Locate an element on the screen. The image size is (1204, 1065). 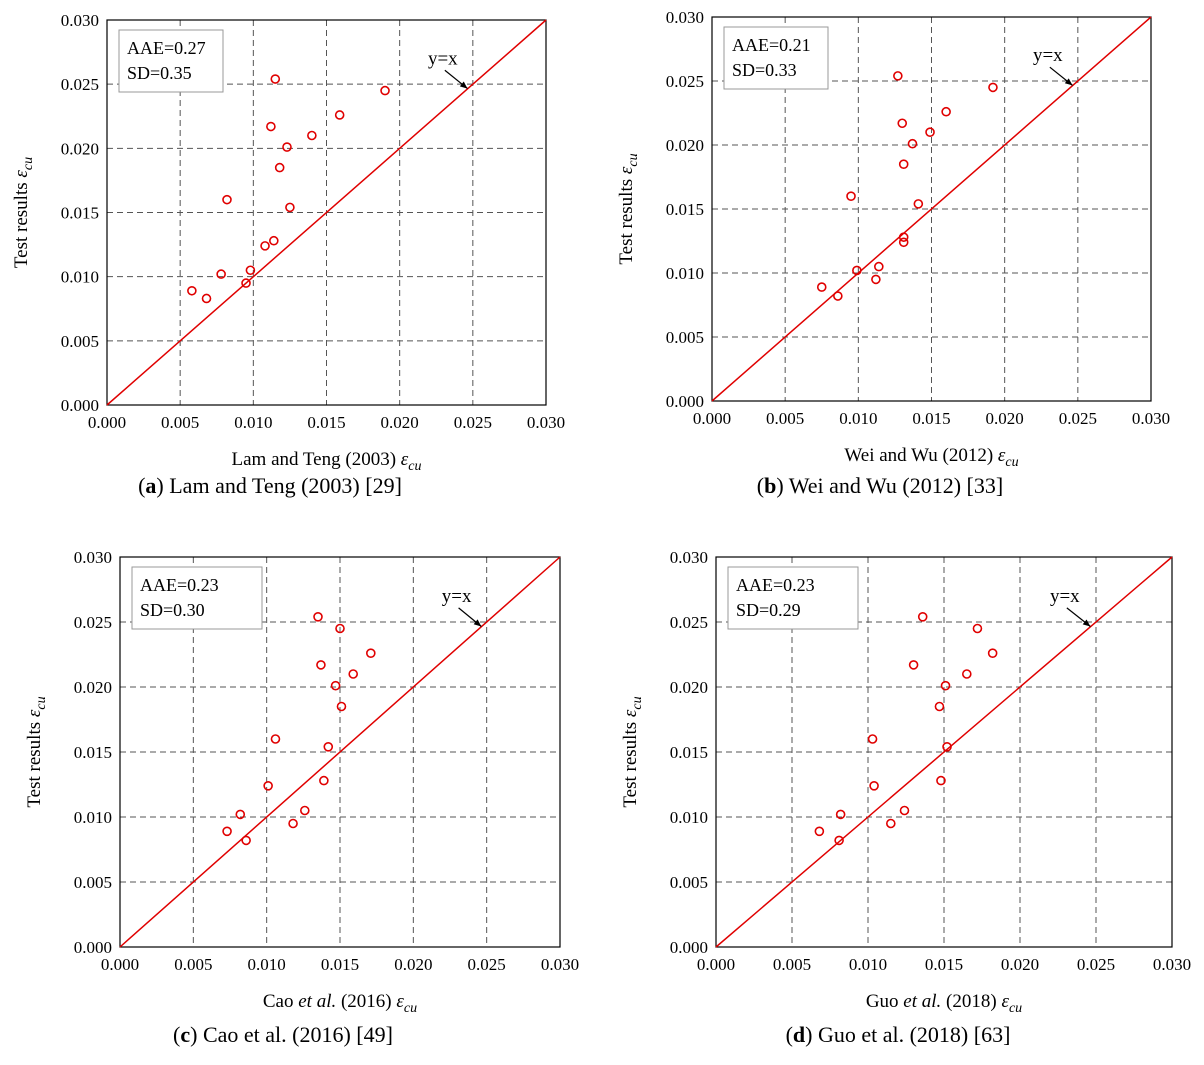
x-axis-label-text: Guo is located at coordinates (882, 1001).